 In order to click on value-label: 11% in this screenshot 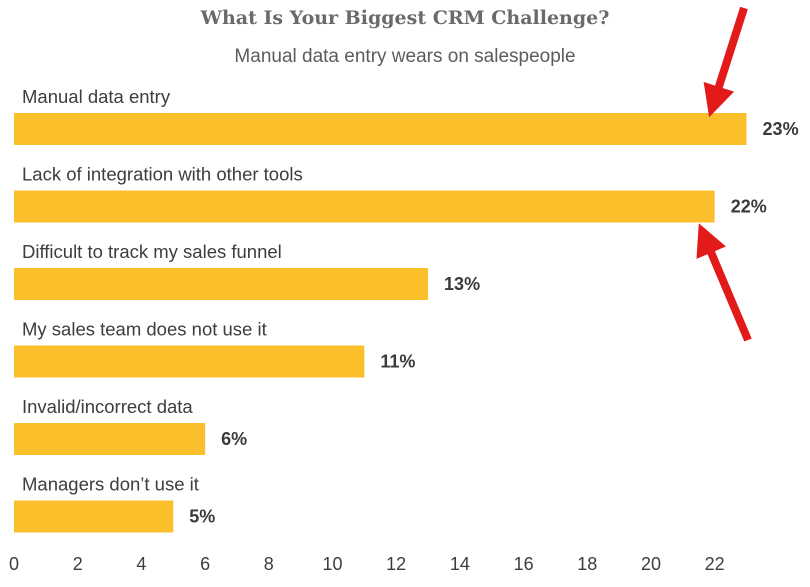, I will do `click(397, 362)`.